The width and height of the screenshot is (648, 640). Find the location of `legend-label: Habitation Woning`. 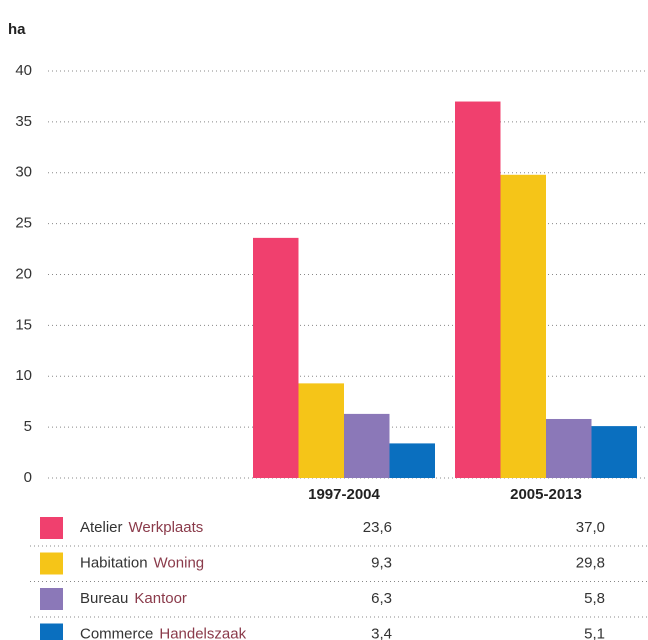

legend-label: Habitation Woning is located at coordinates (142, 562).